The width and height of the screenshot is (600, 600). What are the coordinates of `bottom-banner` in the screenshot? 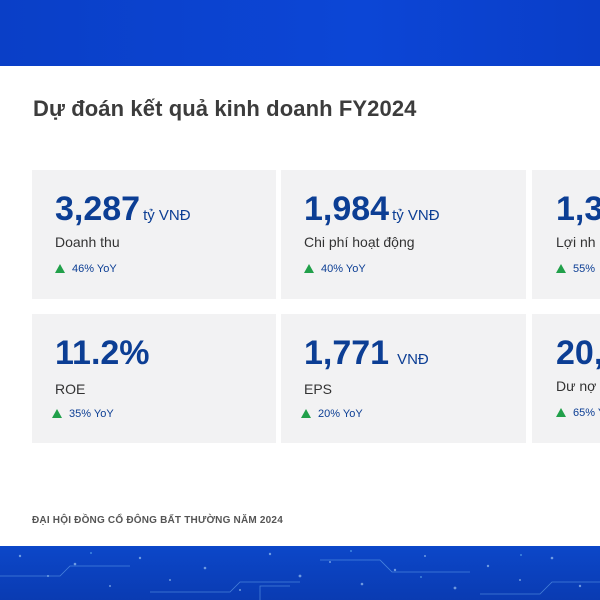 It's located at (300, 573).